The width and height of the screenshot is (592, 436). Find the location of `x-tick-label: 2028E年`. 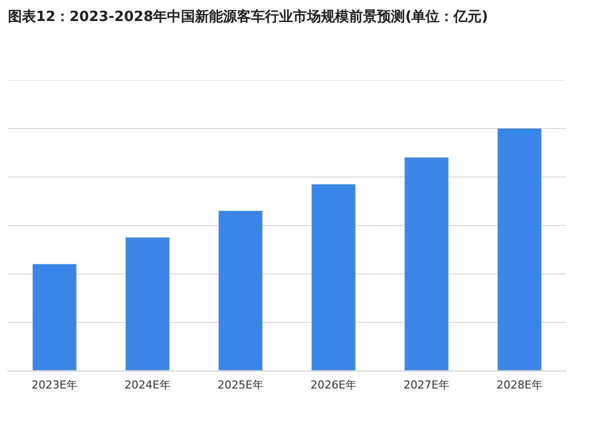

x-tick-label: 2028E年 is located at coordinates (519, 385).